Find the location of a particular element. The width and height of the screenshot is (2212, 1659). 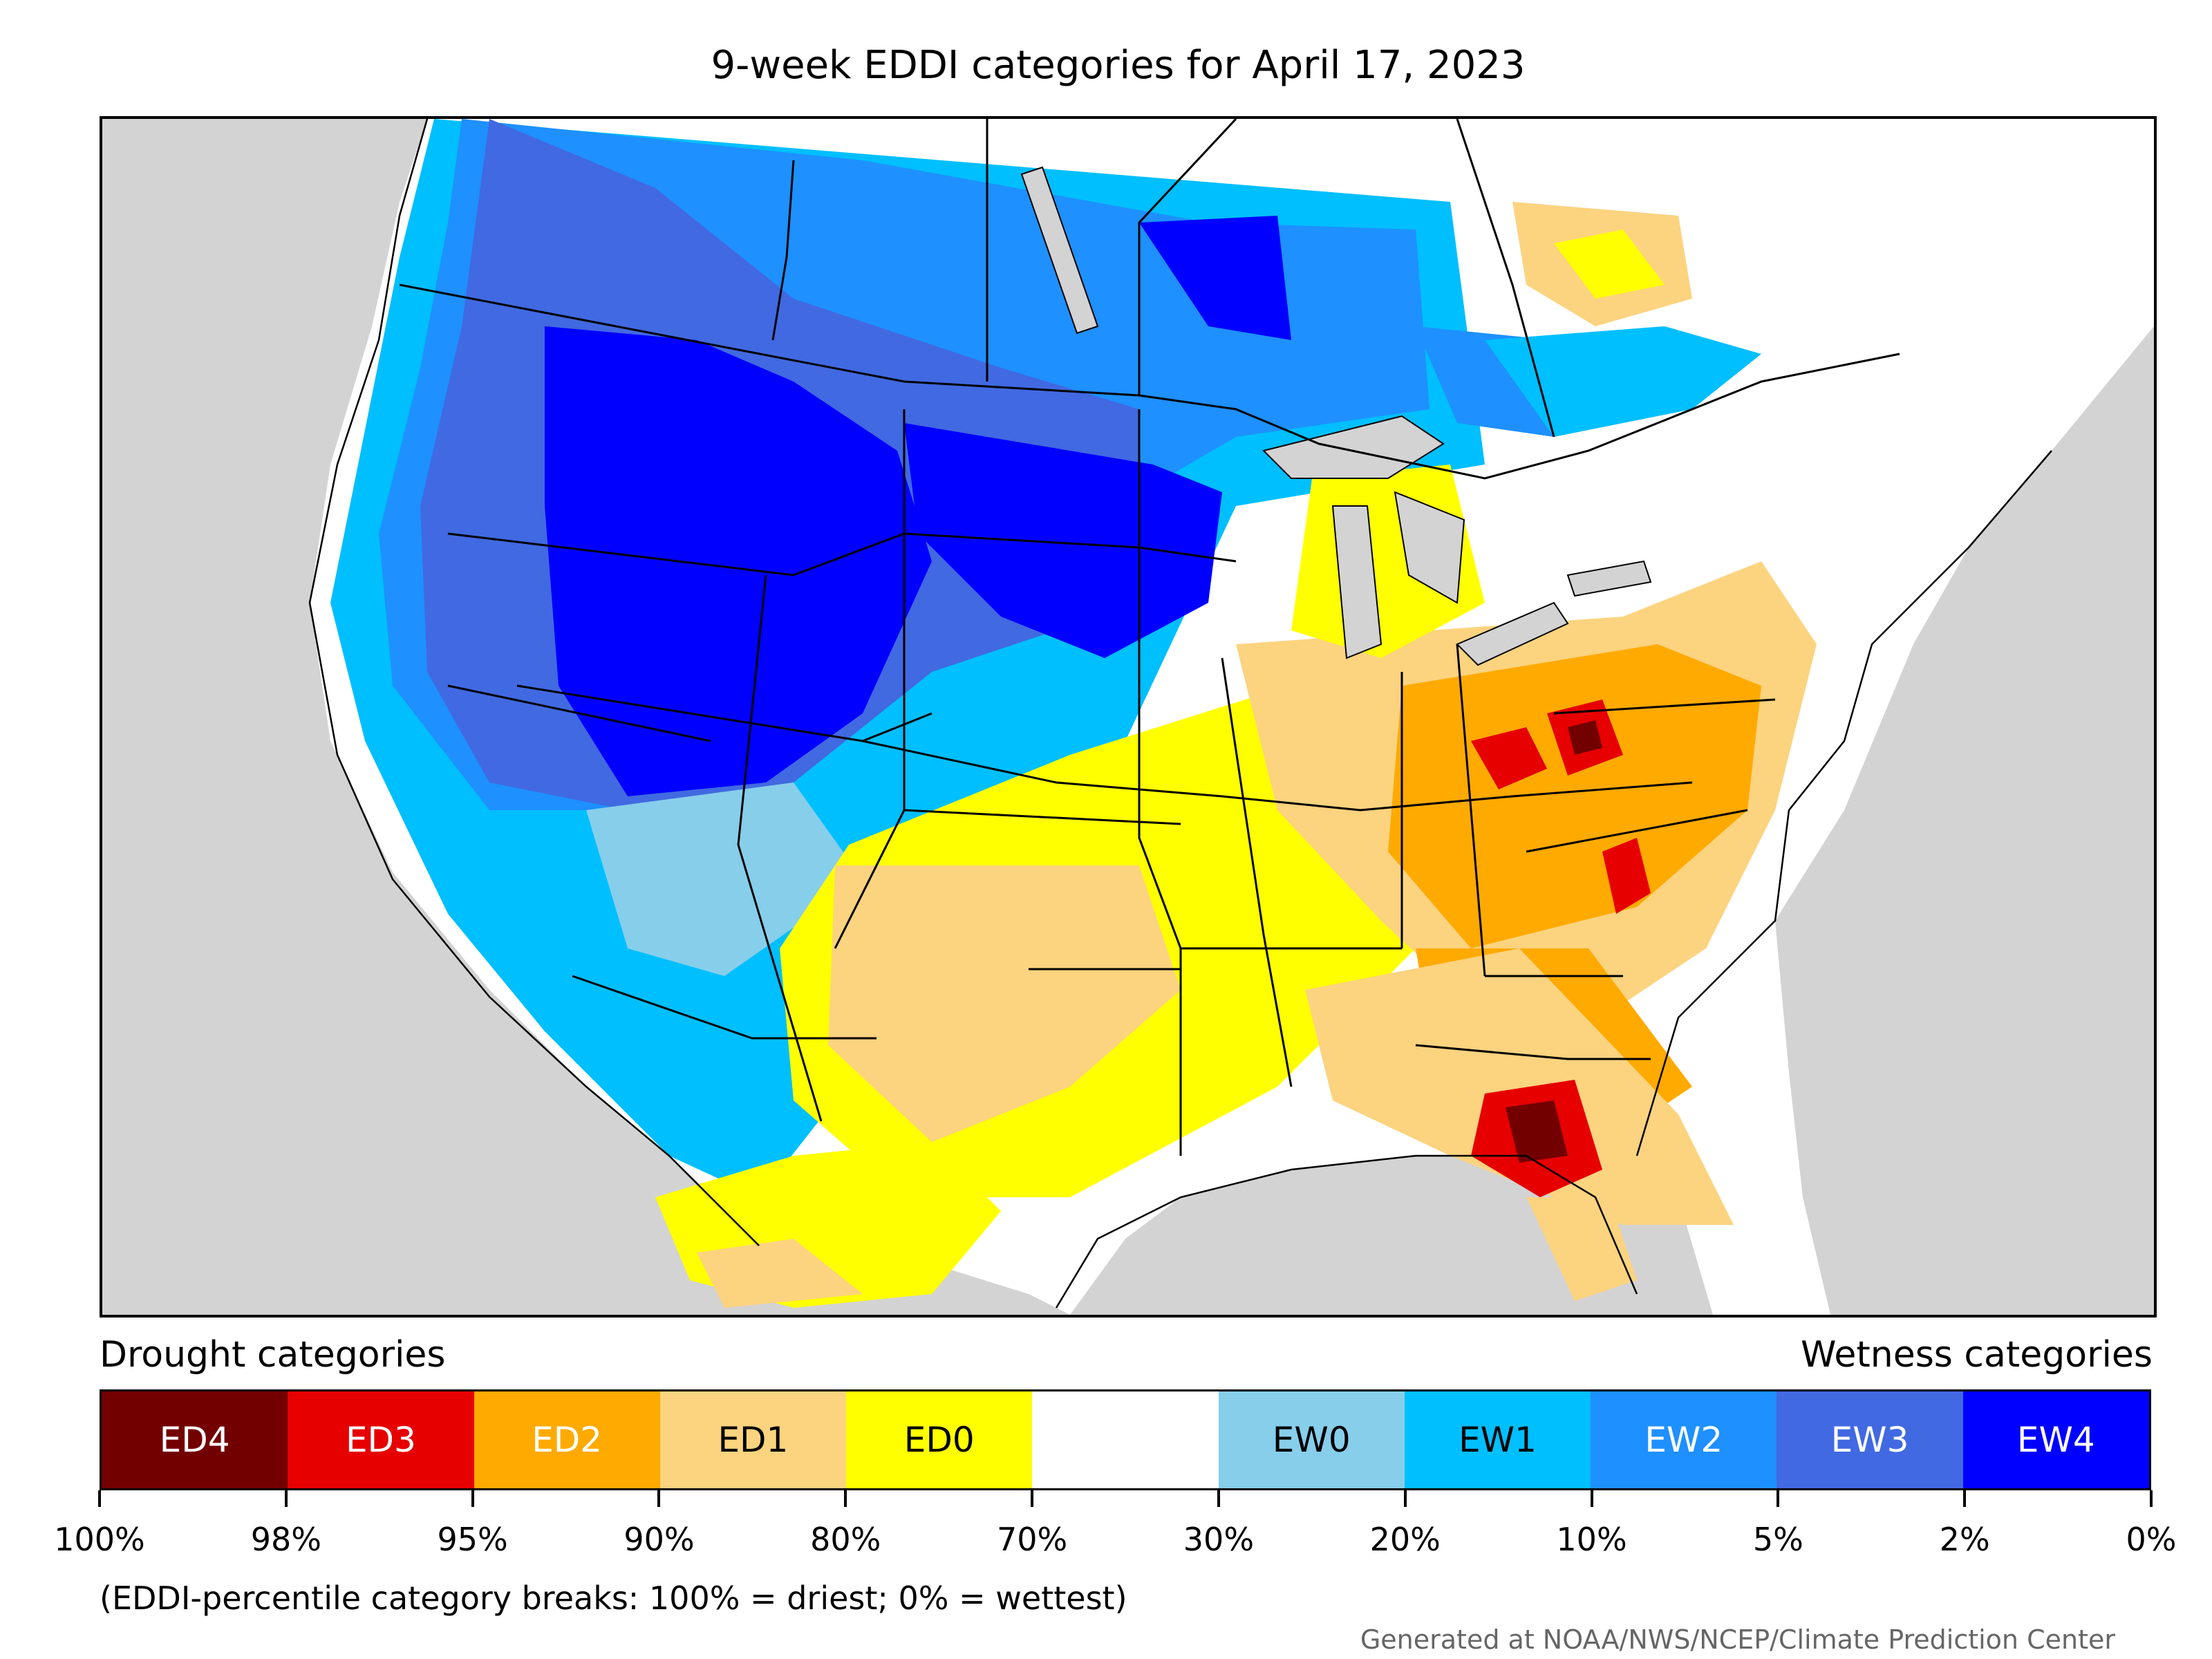

colorbar-tick-label: 5% is located at coordinates (1778, 1540).